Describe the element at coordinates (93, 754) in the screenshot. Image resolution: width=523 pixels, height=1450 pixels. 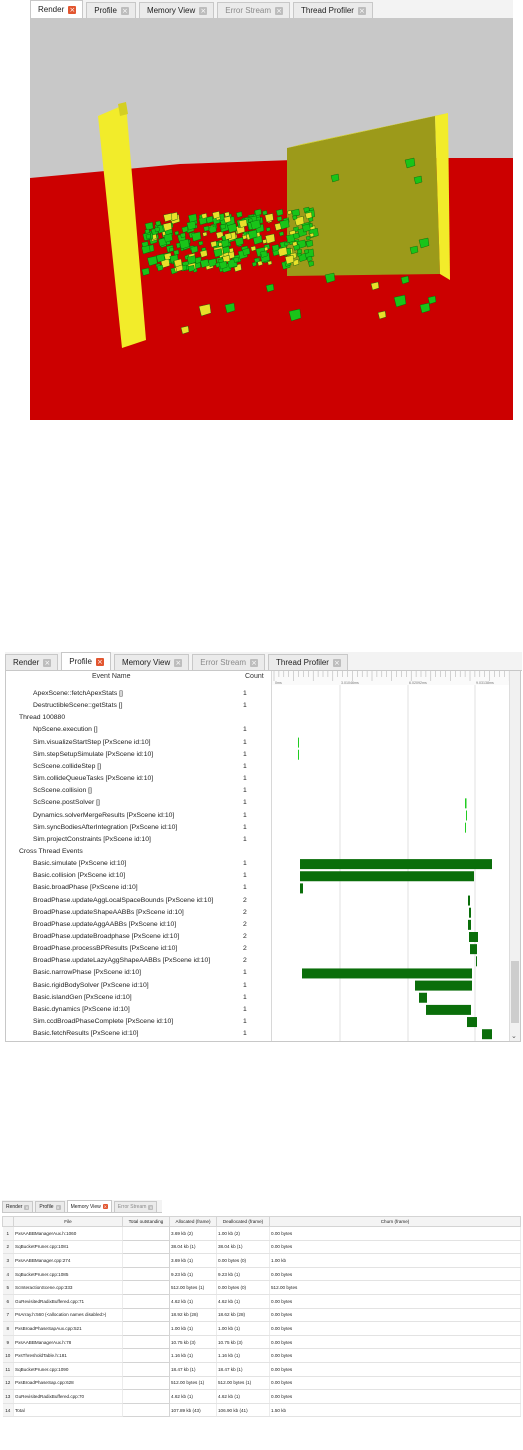
I see `event-row: Sim.stepSetupSimulate [PxScene id:10]` at that location.